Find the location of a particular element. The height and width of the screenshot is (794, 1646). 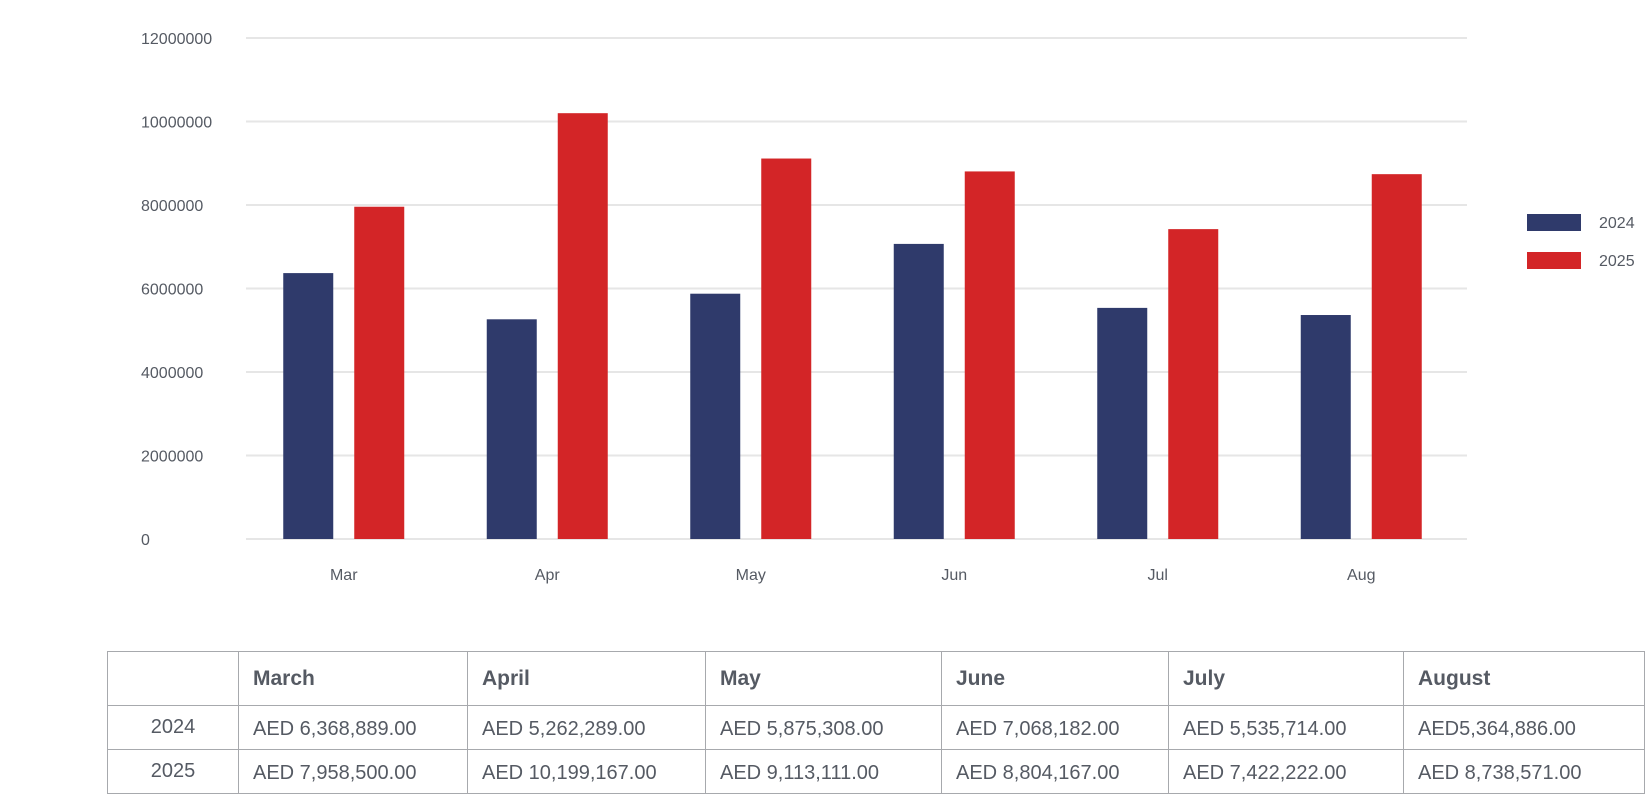

x-tick-label: Apr is located at coordinates (548, 575).